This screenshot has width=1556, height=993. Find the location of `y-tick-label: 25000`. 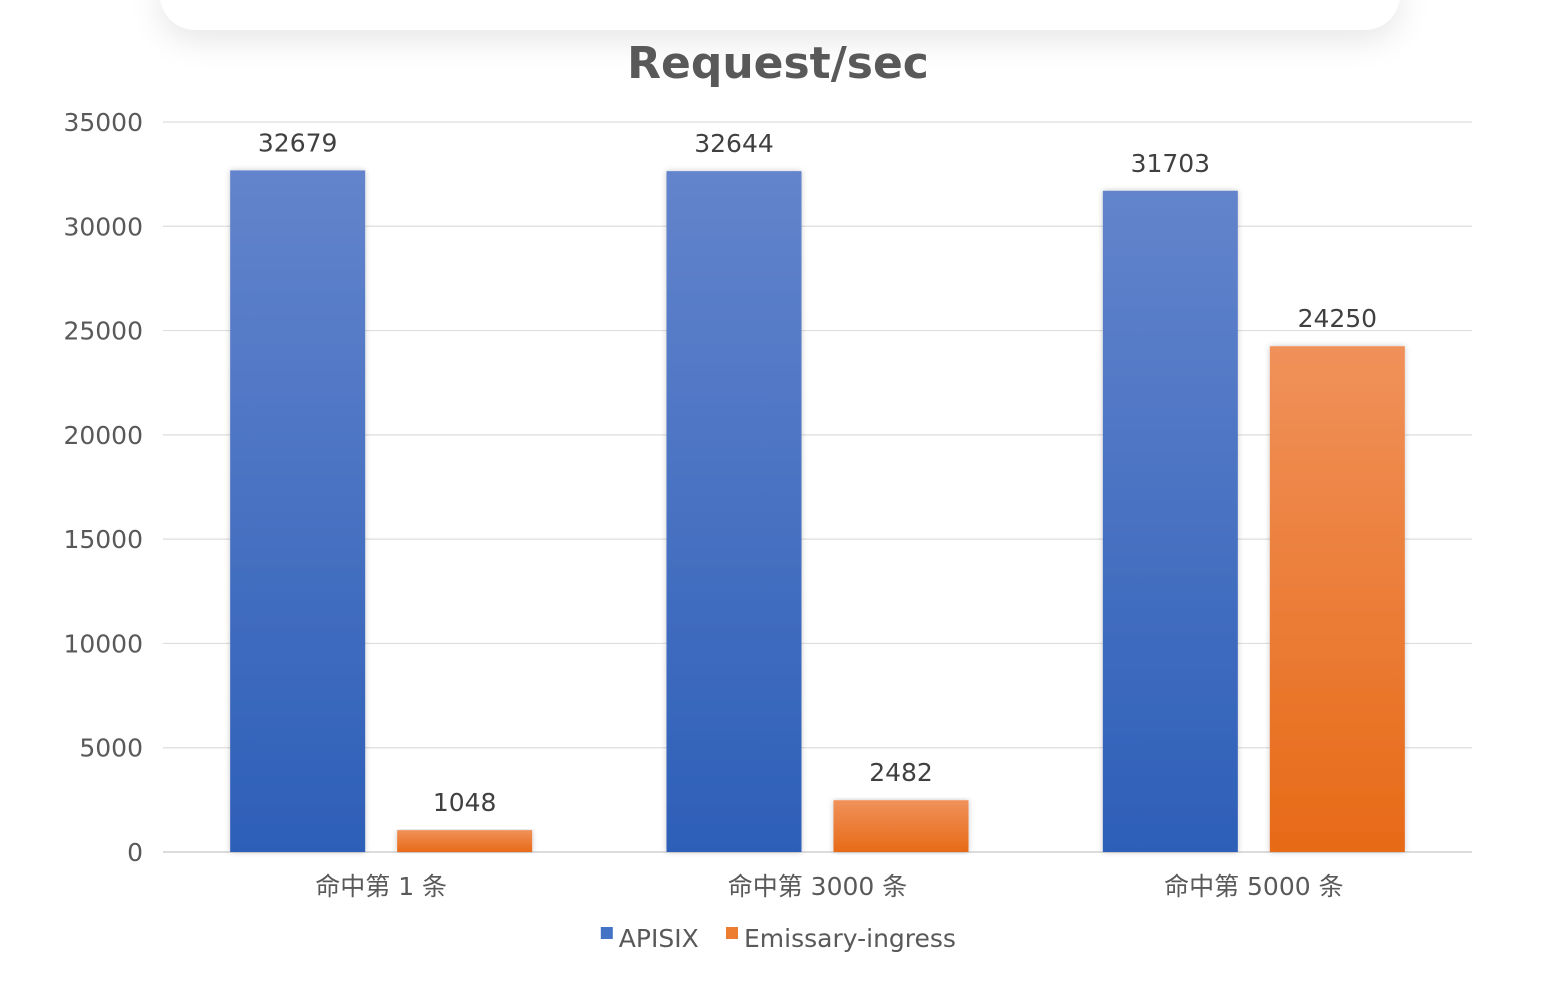

y-tick-label: 25000 is located at coordinates (103, 331).